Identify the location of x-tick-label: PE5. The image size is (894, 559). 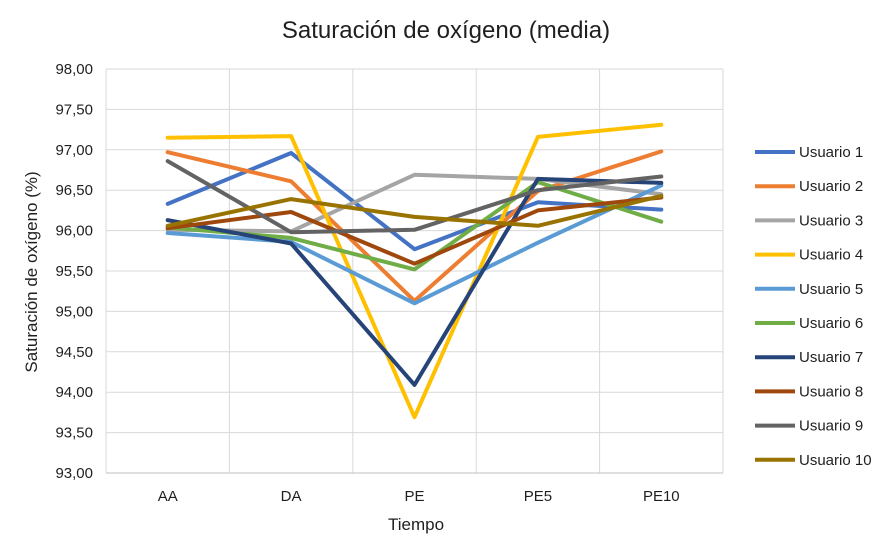
(538, 496).